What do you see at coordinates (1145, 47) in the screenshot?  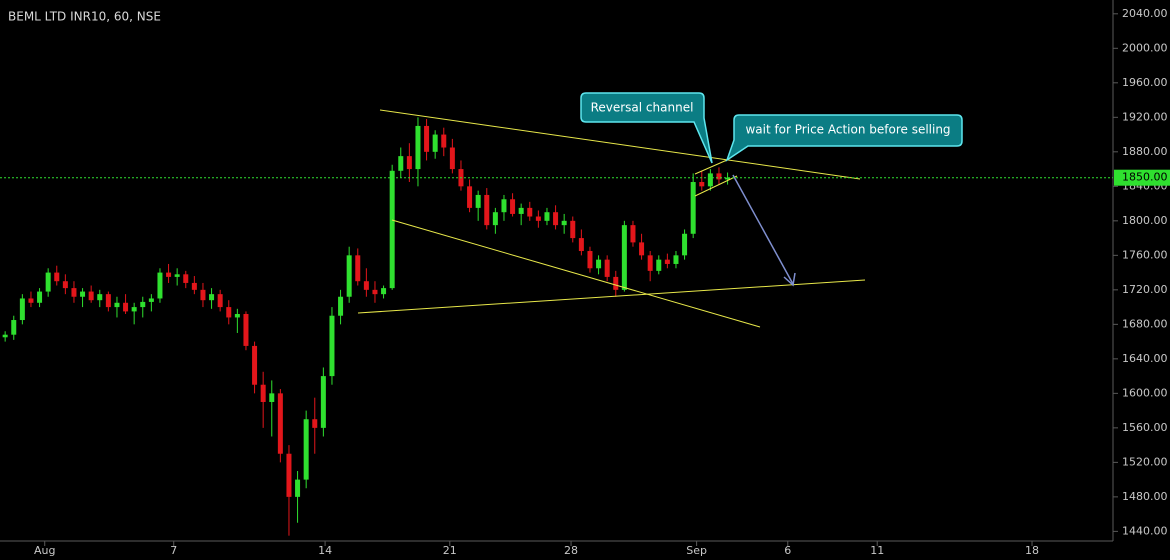 I see `y-tick-label: 2000.00` at bounding box center [1145, 47].